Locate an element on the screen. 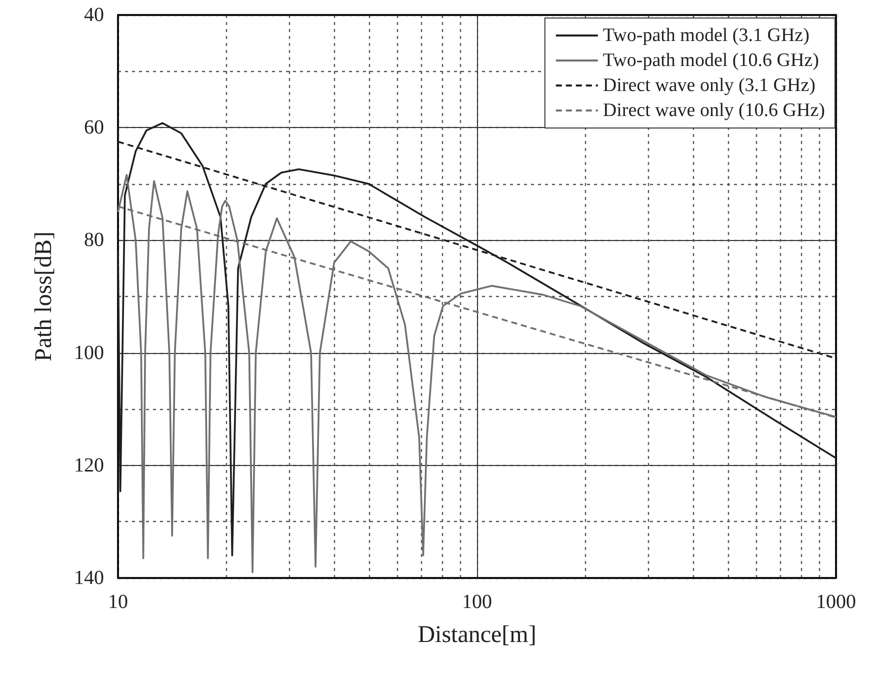  legend-label: Two-path model (3.1 GHz) is located at coordinates (706, 35).